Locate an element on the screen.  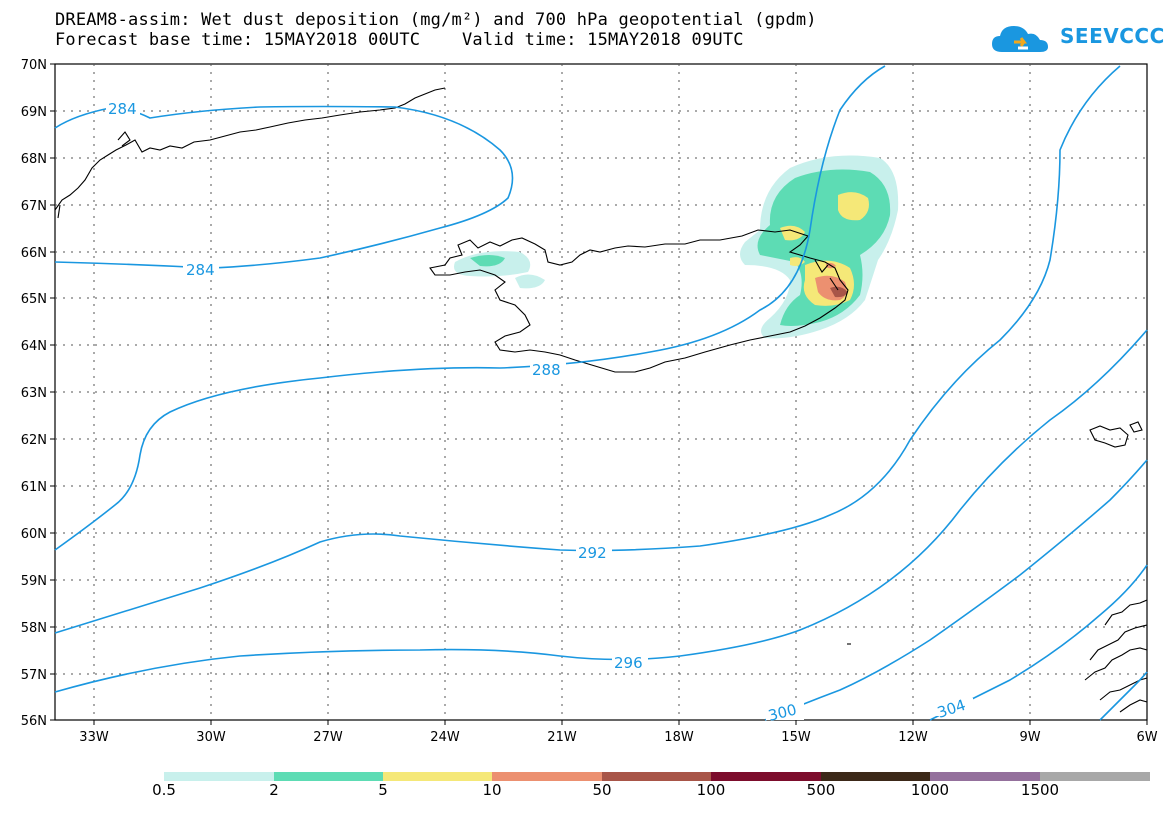
logo-text: SEEVCCC is located at coordinates (1112, 36).